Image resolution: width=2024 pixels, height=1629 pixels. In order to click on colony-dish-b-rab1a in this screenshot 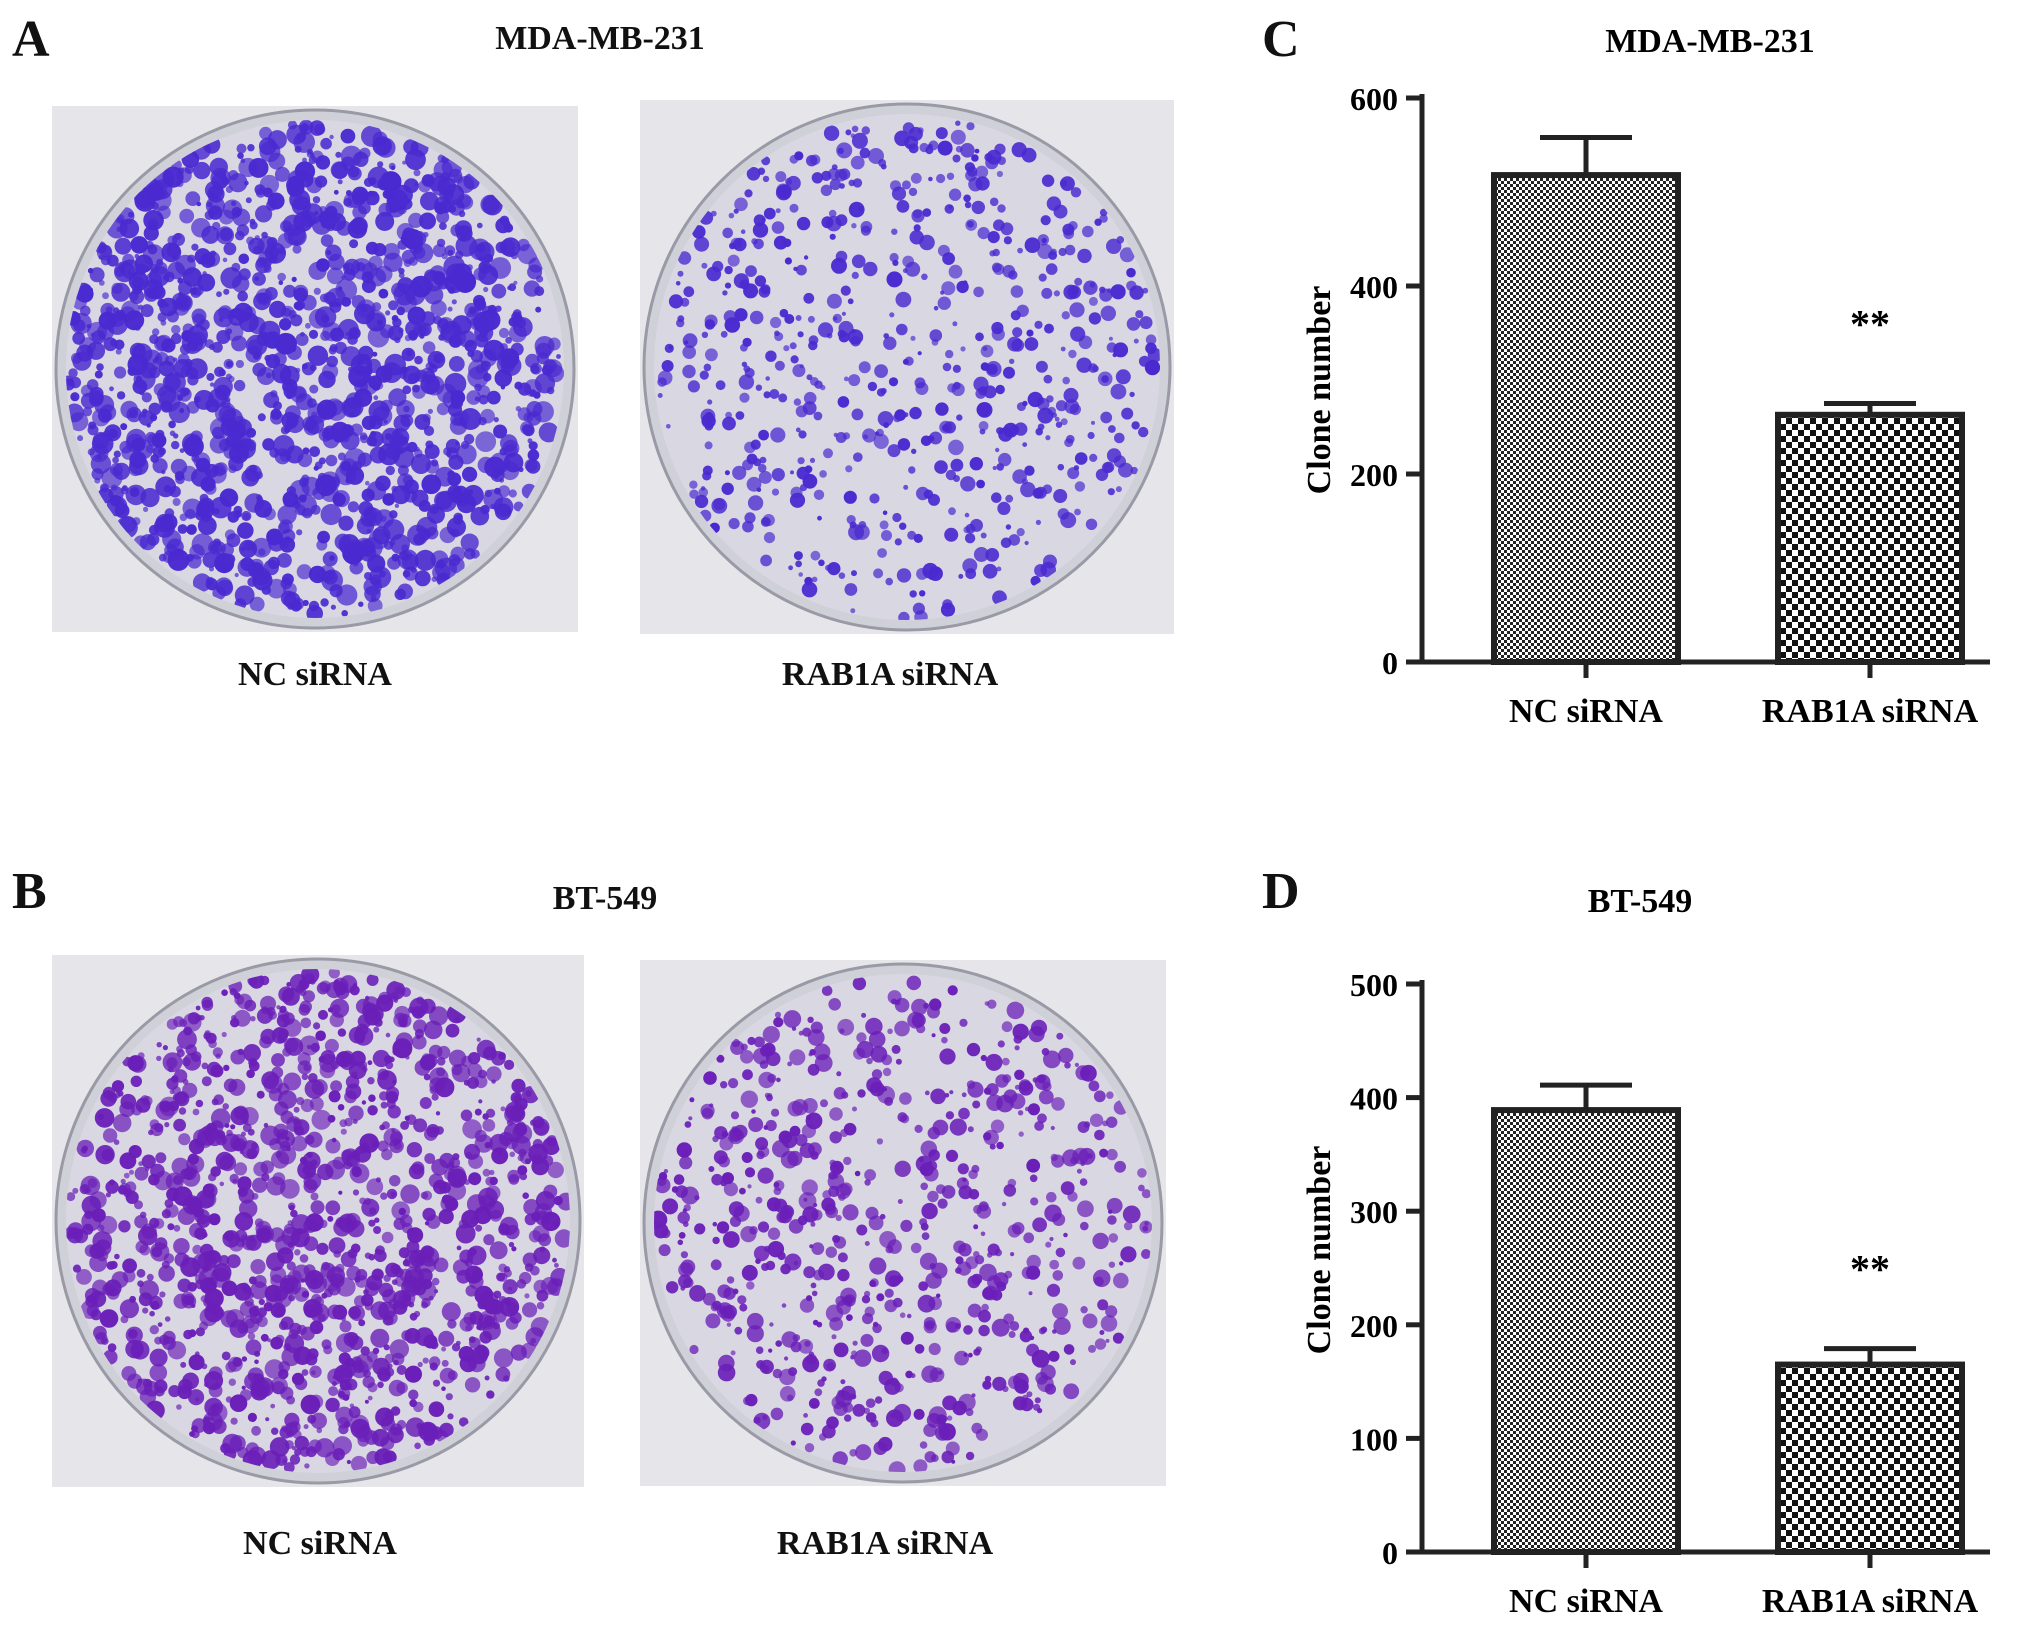, I will do `click(903, 1223)`.